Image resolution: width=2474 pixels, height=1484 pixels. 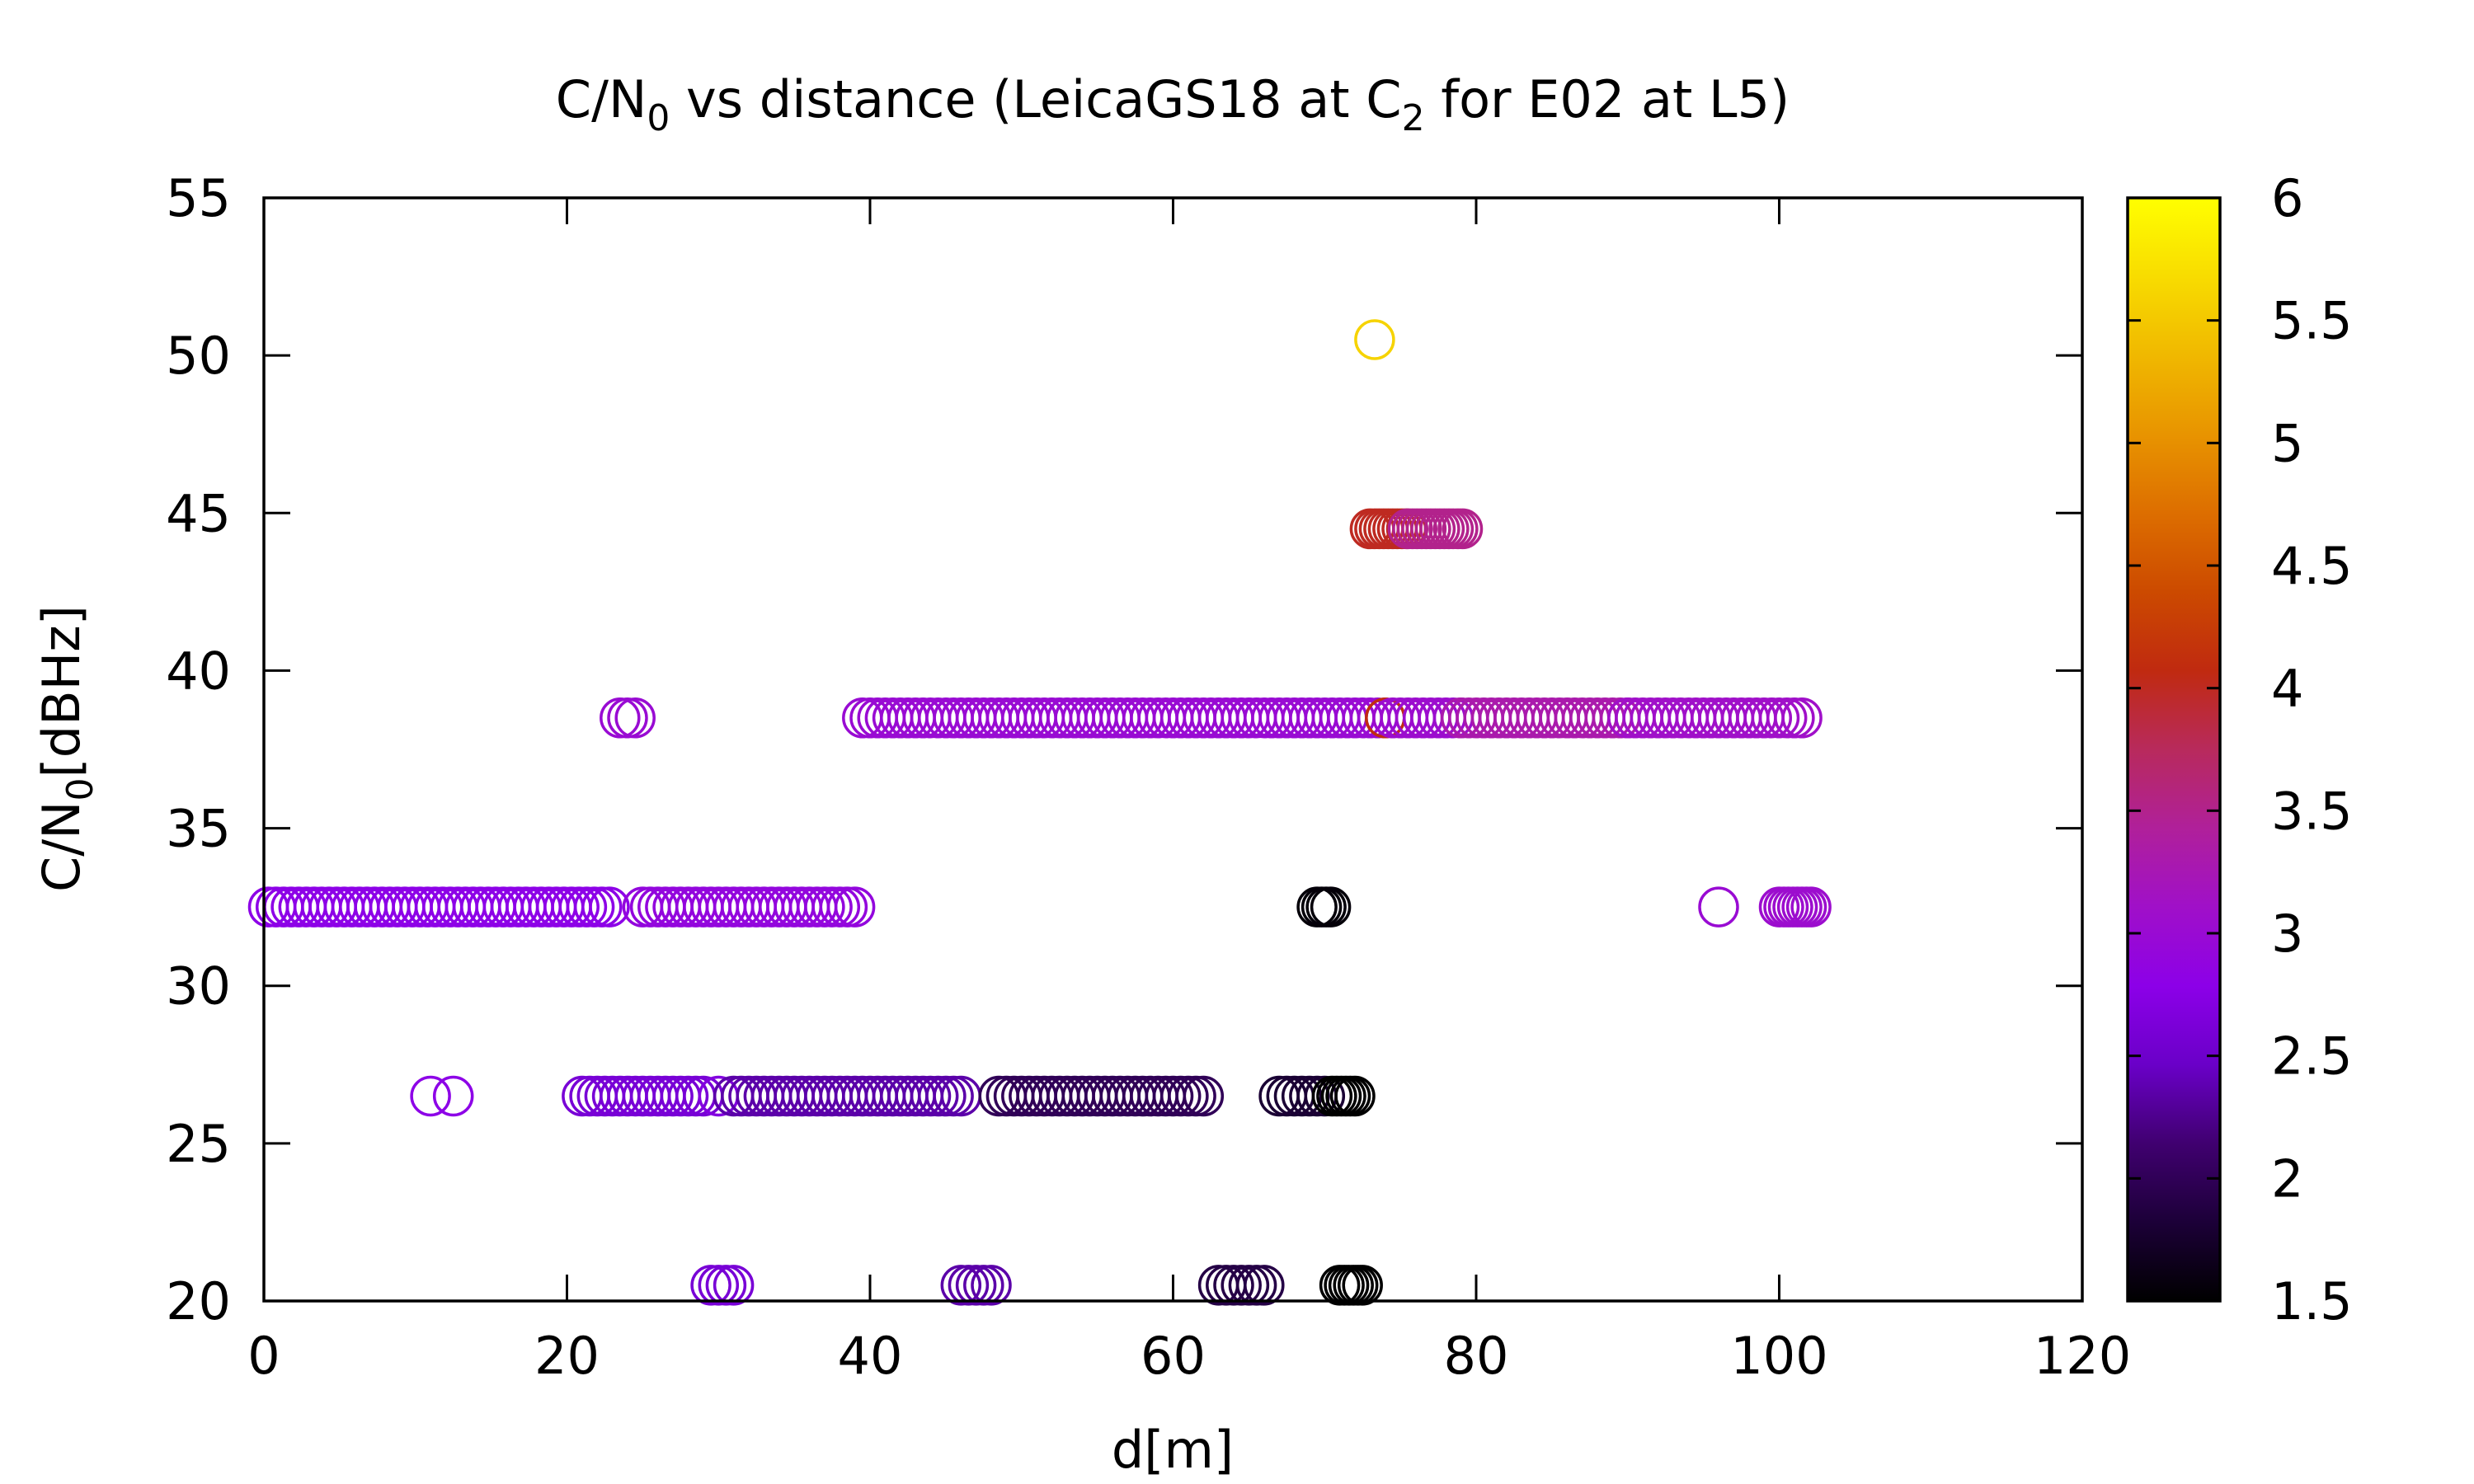 I want to click on x-tick-label: 120, so click(x=2082, y=1356).